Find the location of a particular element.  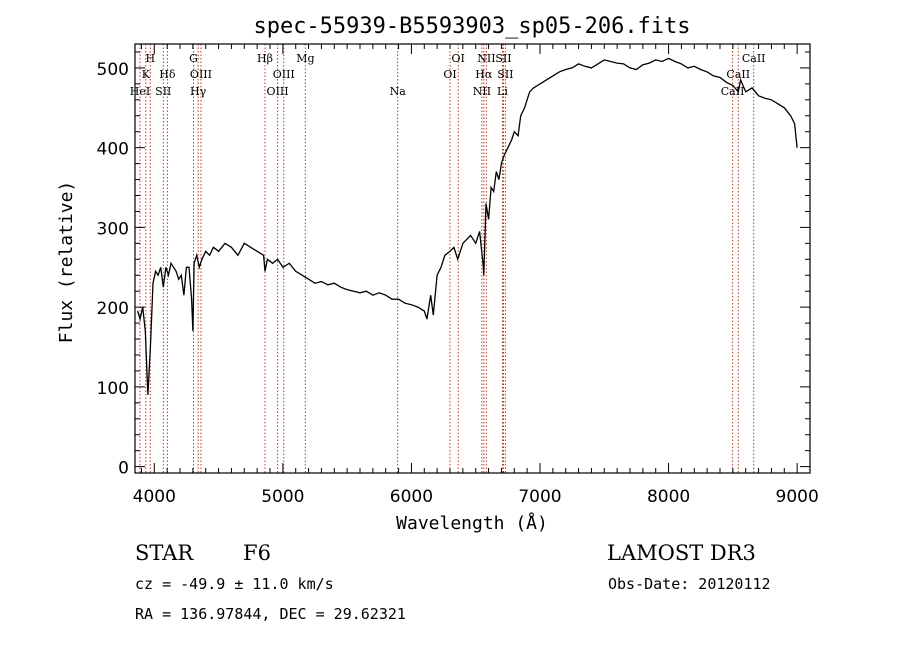

y-tick-label: 0 is located at coordinates (123, 469).